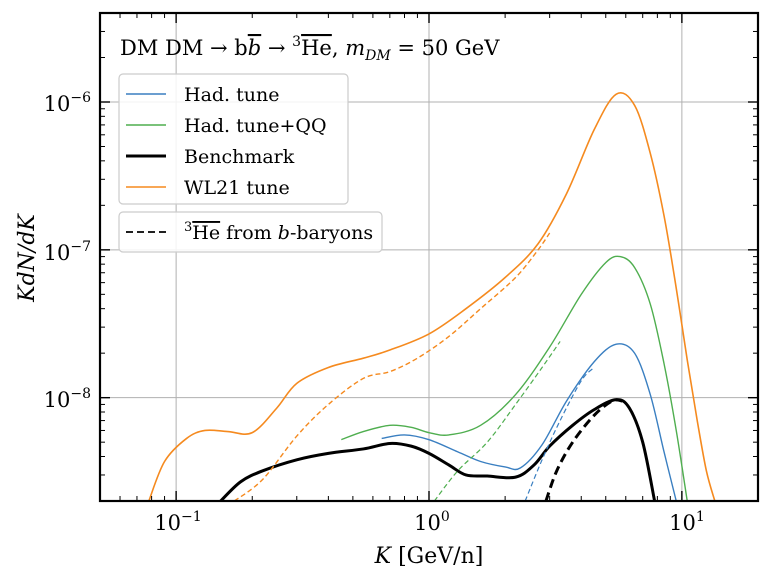  Describe the element at coordinates (237, 188) in the screenshot. I see `legend-label-3: WL21 tune` at that location.